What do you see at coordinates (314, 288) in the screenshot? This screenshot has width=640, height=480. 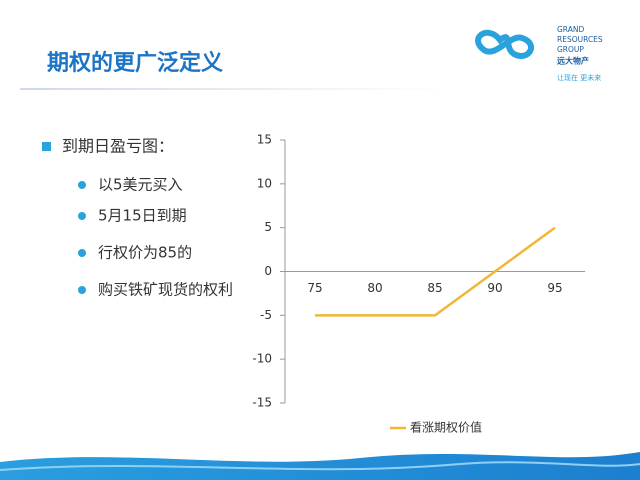 I see `x-tick-label: 75` at bounding box center [314, 288].